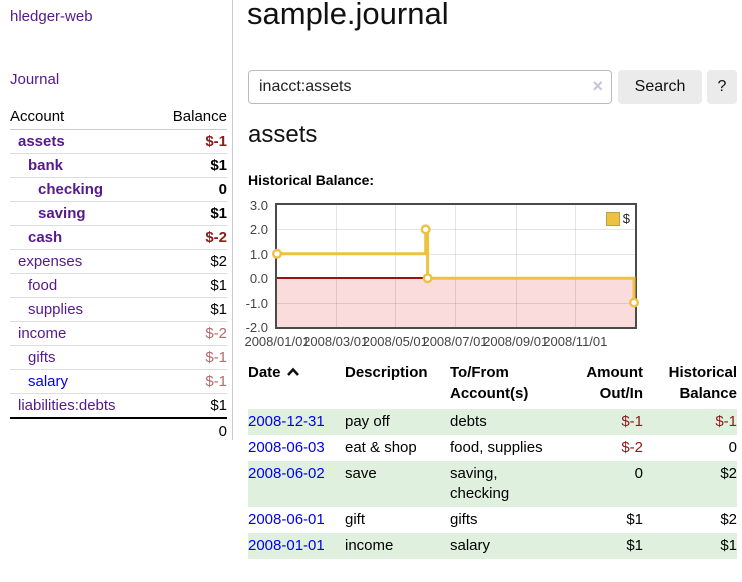  I want to click on transaction-balance: $-1, so click(726, 421).